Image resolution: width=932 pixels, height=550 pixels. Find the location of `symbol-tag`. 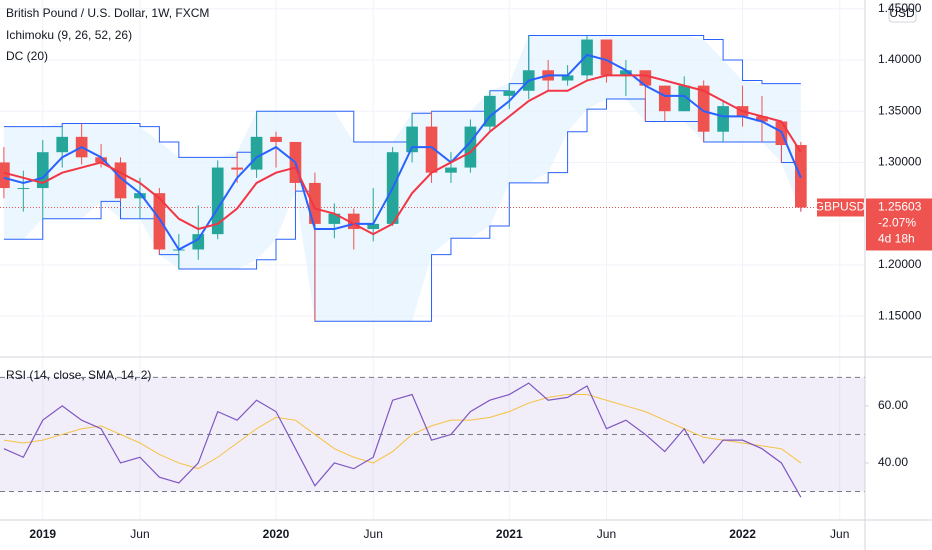

symbol-tag is located at coordinates (840, 207).